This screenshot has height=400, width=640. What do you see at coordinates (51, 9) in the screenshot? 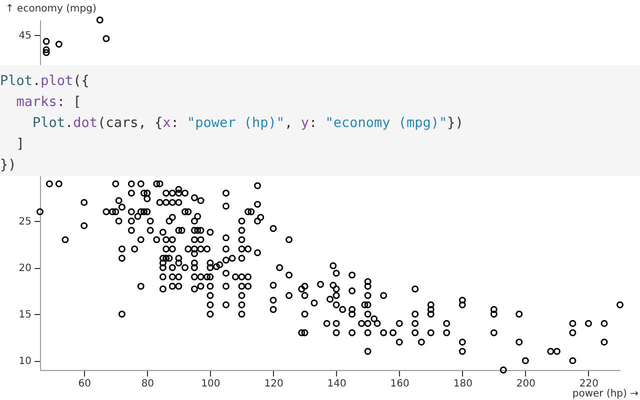
I see `y-axis-title: ↑ economy (mpg)` at bounding box center [51, 9].